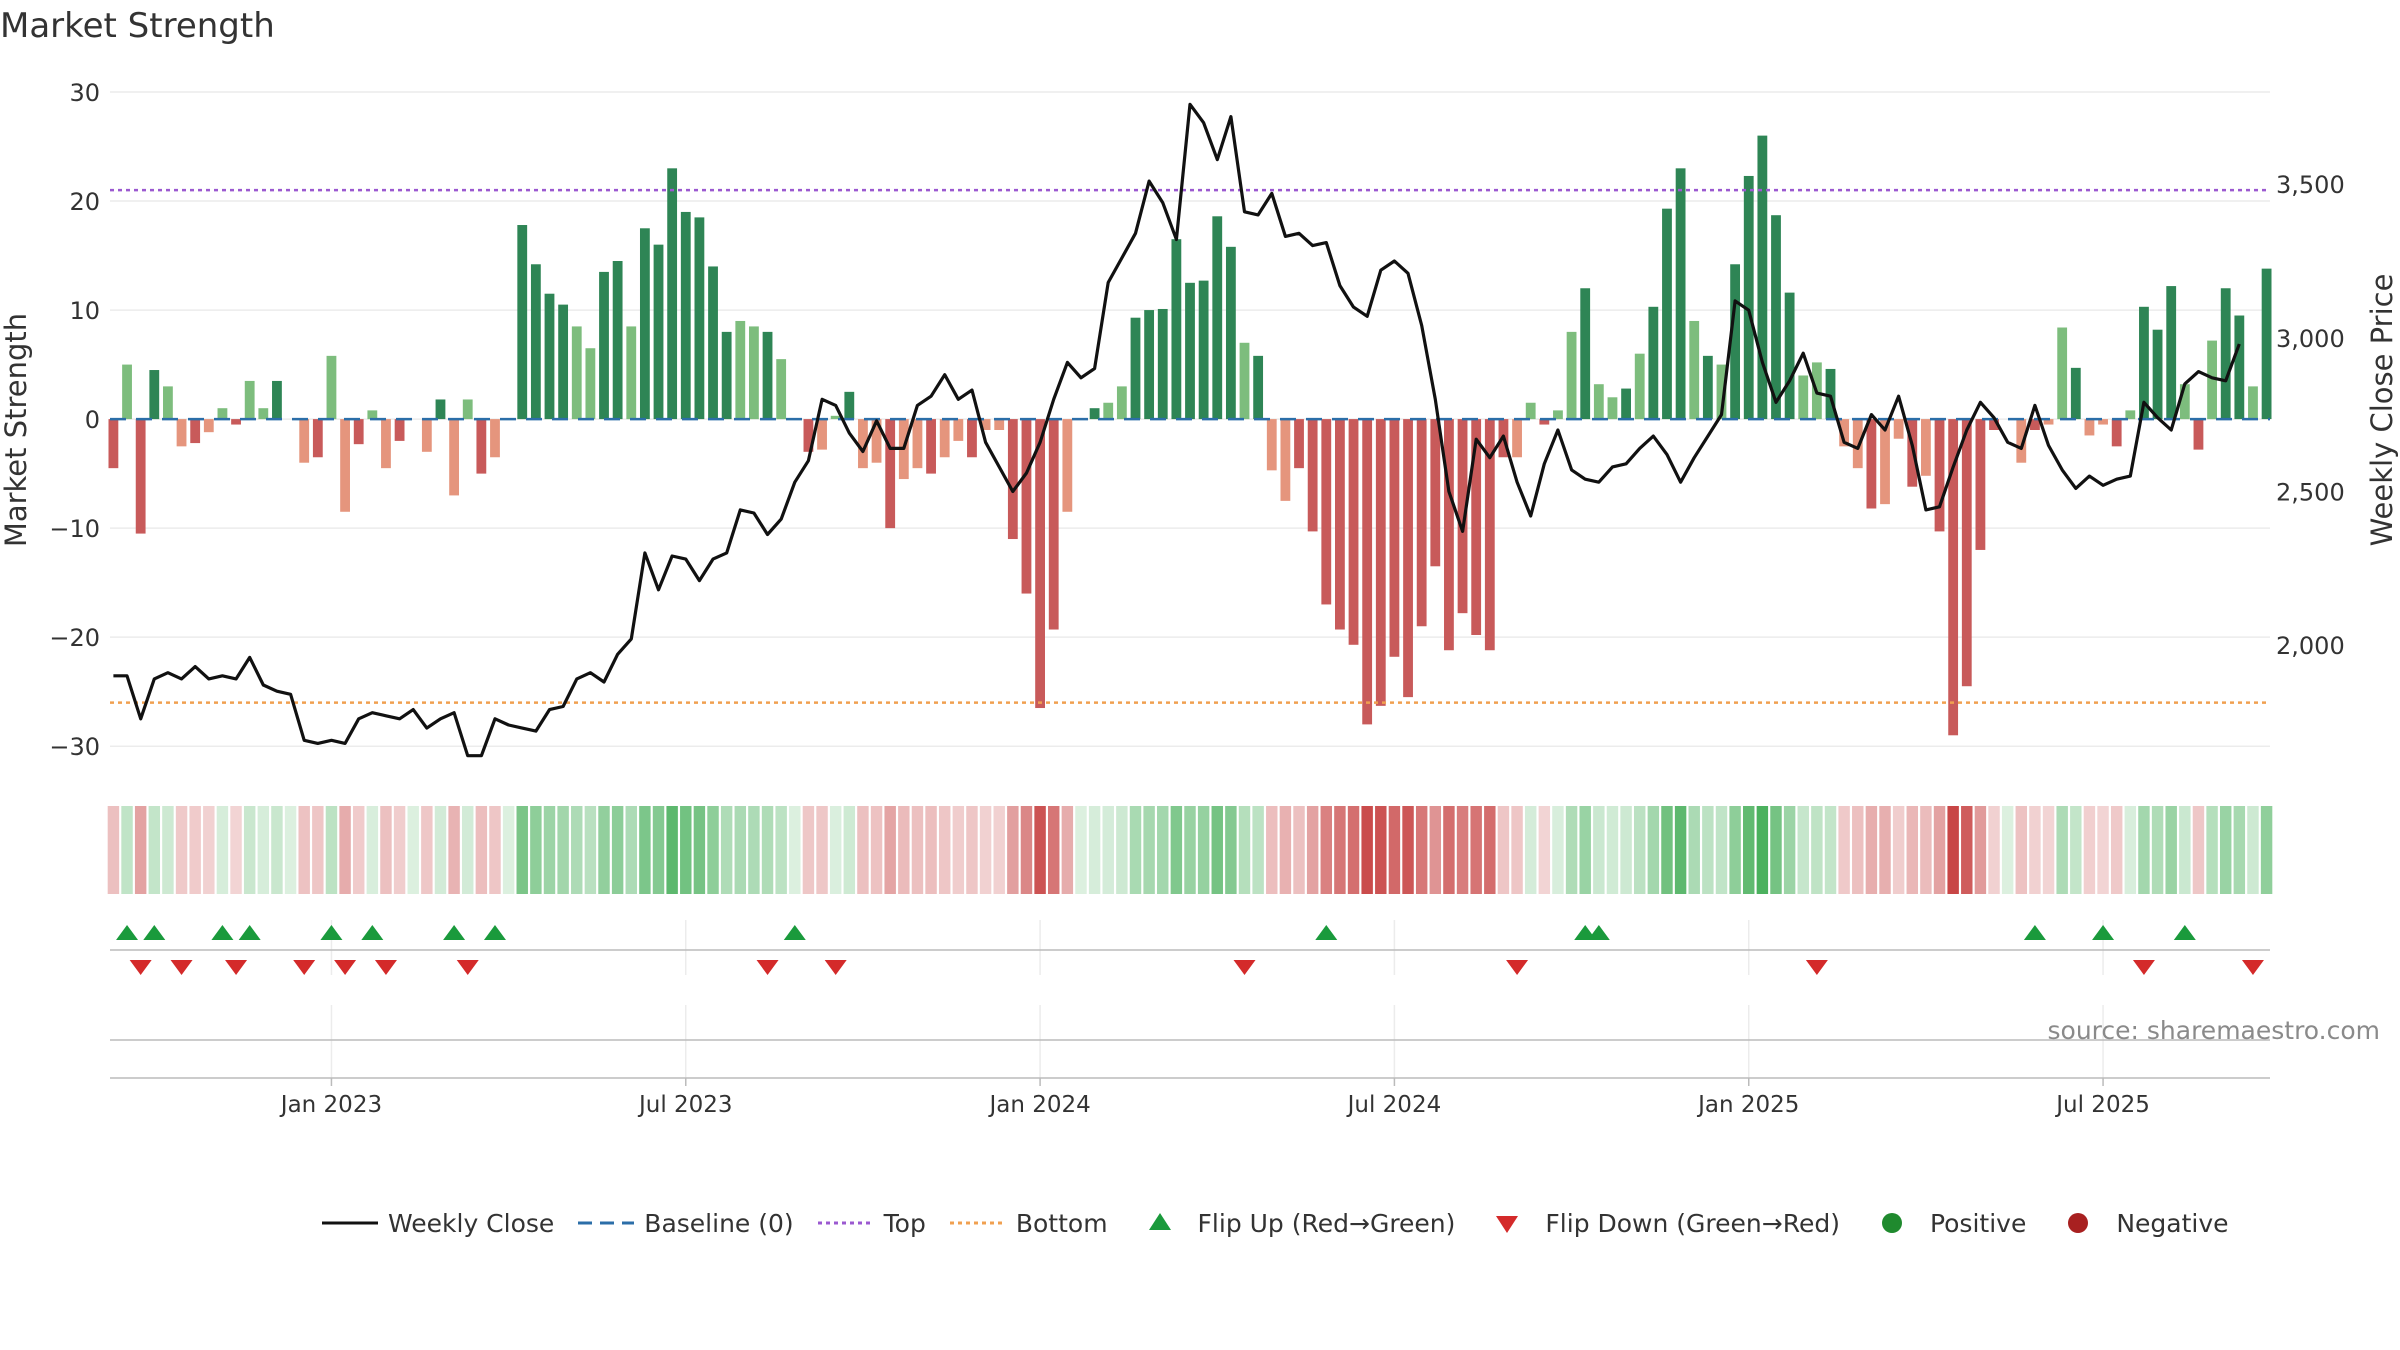 The image size is (2400, 1350). Describe the element at coordinates (137, 26) in the screenshot. I see `chart-title: Market Strength` at that location.